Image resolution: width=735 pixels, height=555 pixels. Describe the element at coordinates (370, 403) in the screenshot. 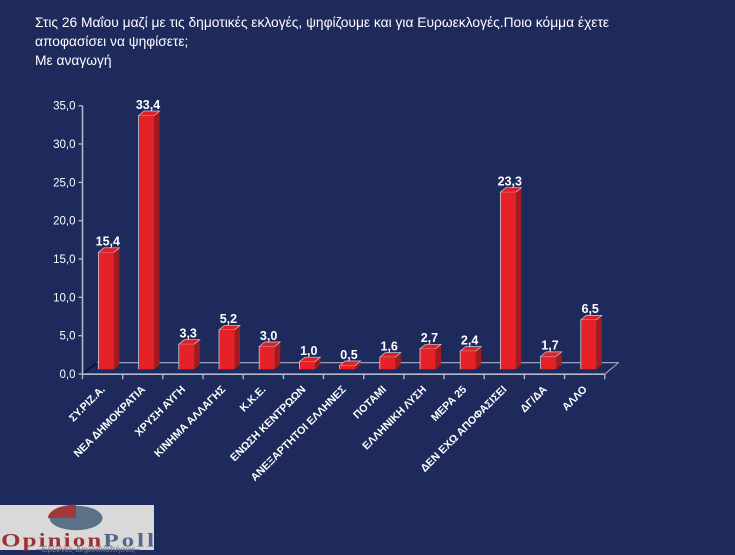

I see `svg-text: ΠΟΤΑΜΙ` at that location.